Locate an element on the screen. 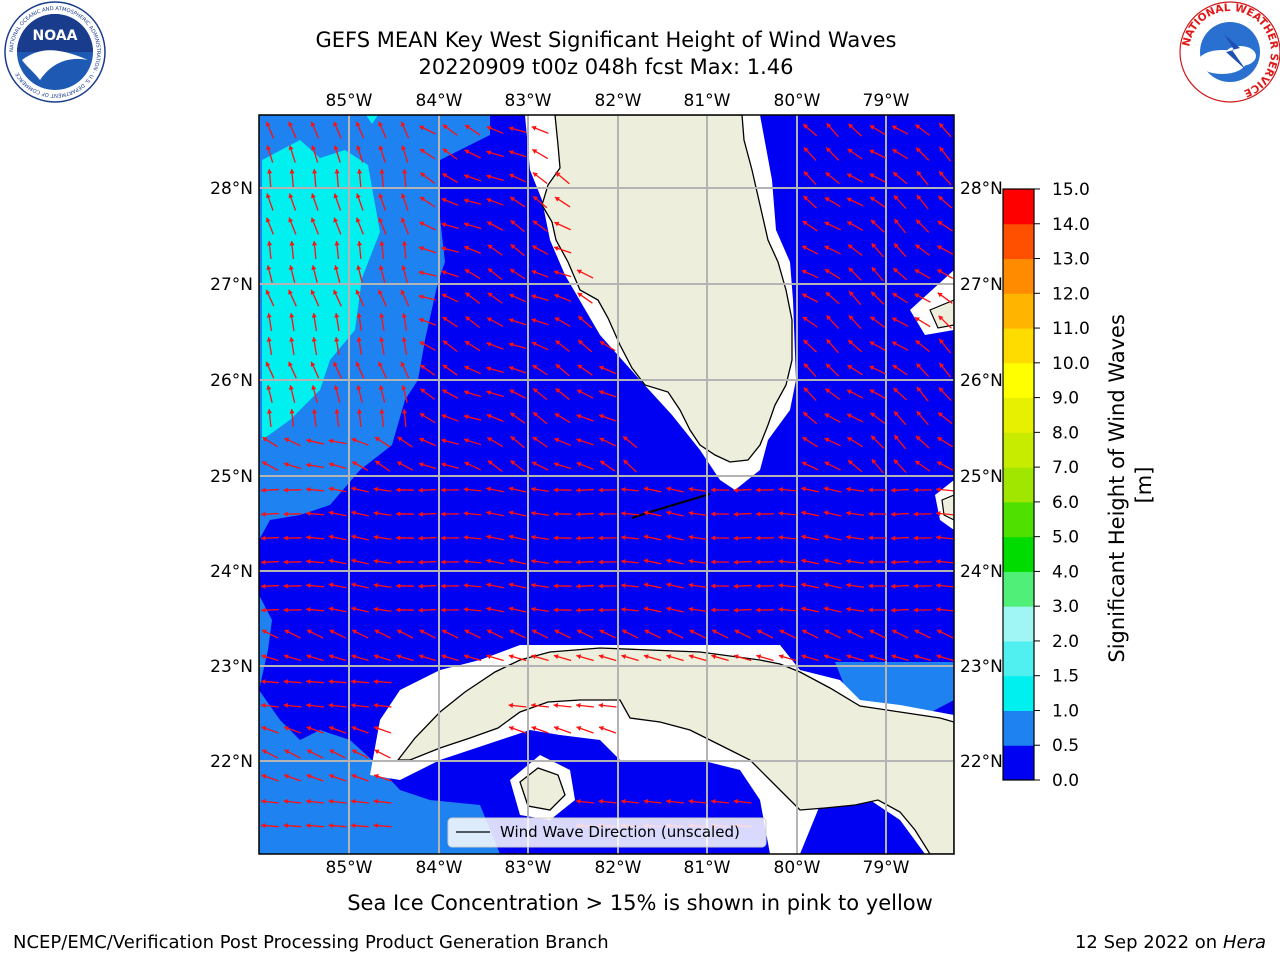 This screenshot has width=1280, height=960. footer-date-text: 12 Sep 2022 on is located at coordinates (1146, 942).